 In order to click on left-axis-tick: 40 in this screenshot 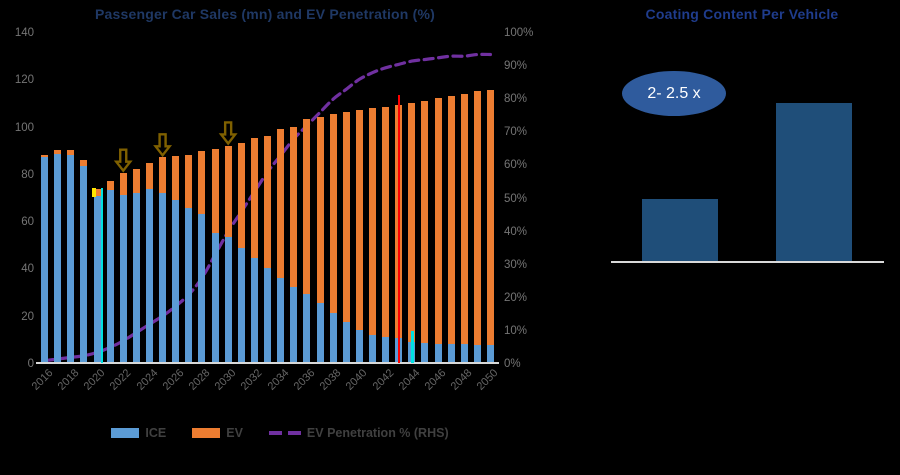, I will do `click(27, 269)`.